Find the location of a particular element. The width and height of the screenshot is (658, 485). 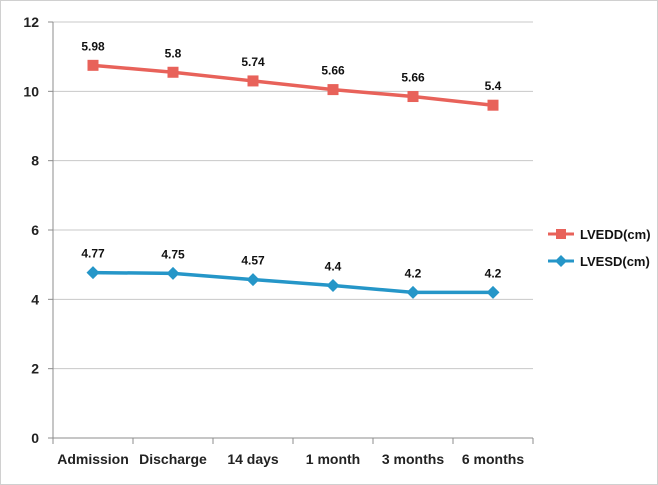

data-label: 5.4 is located at coordinates (493, 86).